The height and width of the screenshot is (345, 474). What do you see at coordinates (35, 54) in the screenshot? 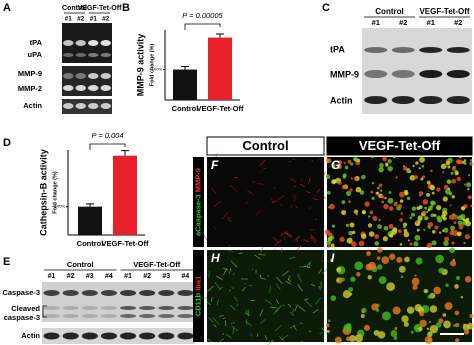
I see `row-label: uPA` at bounding box center [35, 54].